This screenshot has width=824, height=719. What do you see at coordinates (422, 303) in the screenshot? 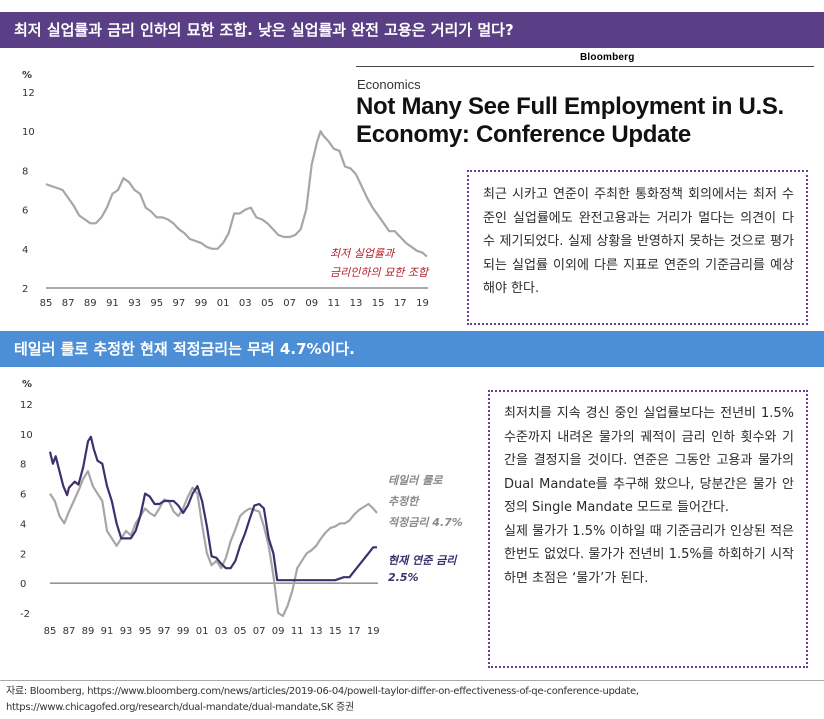
I see `chart1-xtick-label: 19` at bounding box center [422, 303].